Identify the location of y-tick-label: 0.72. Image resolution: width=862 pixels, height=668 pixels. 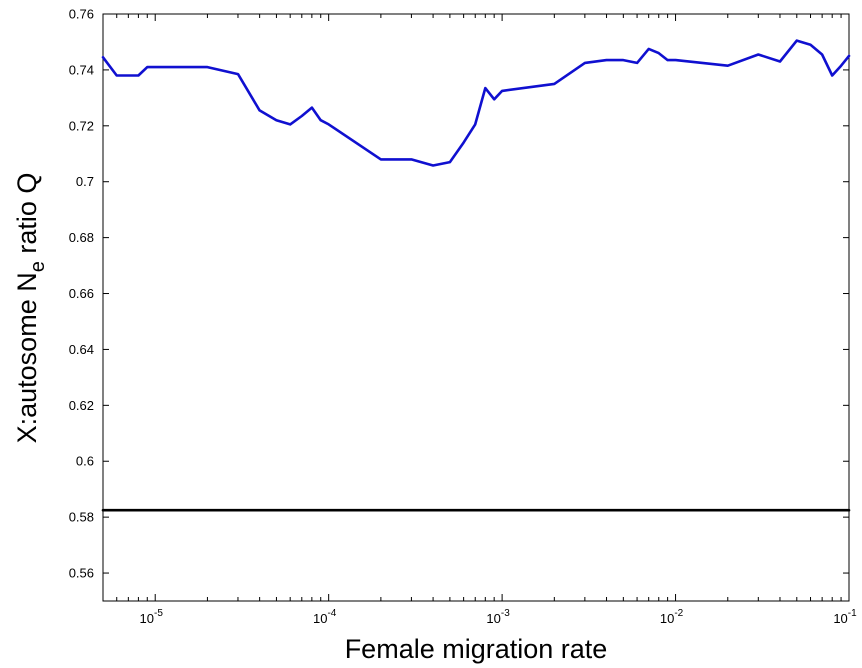
(81, 125).